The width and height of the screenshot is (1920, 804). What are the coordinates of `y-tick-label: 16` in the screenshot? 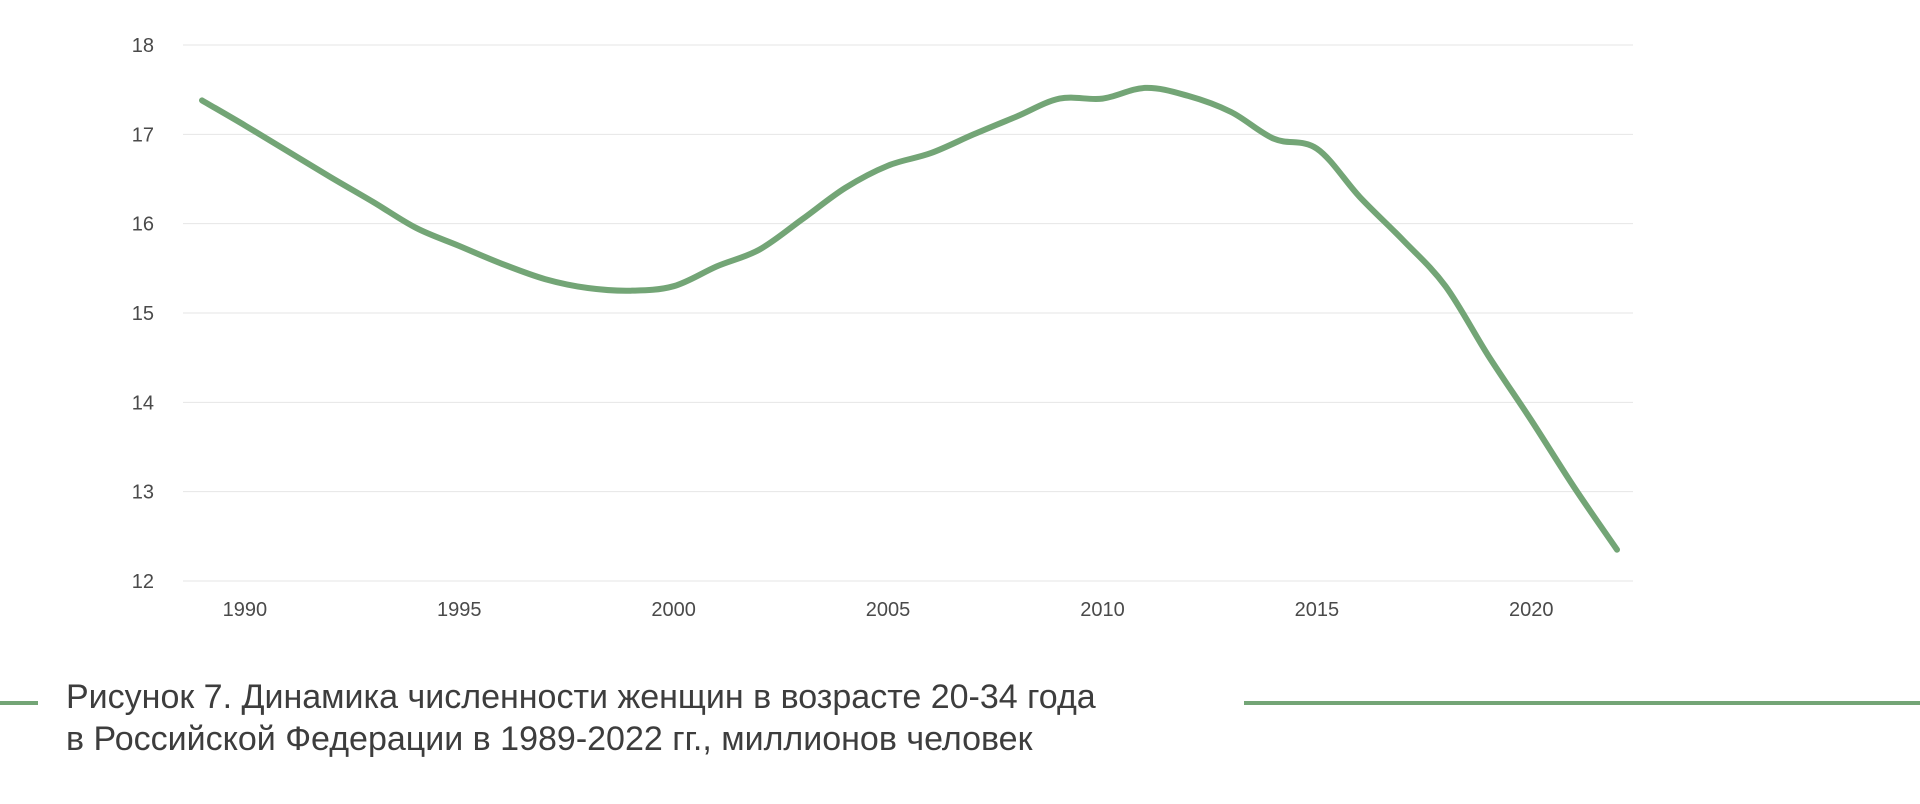 It's located at (143, 225).